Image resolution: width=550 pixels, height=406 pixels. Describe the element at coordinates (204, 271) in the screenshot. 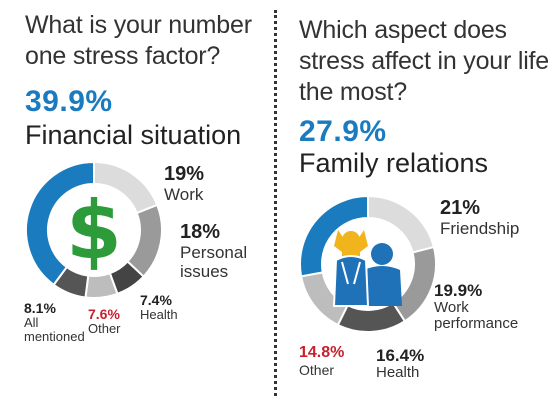

I see `callout-label: issues` at that location.